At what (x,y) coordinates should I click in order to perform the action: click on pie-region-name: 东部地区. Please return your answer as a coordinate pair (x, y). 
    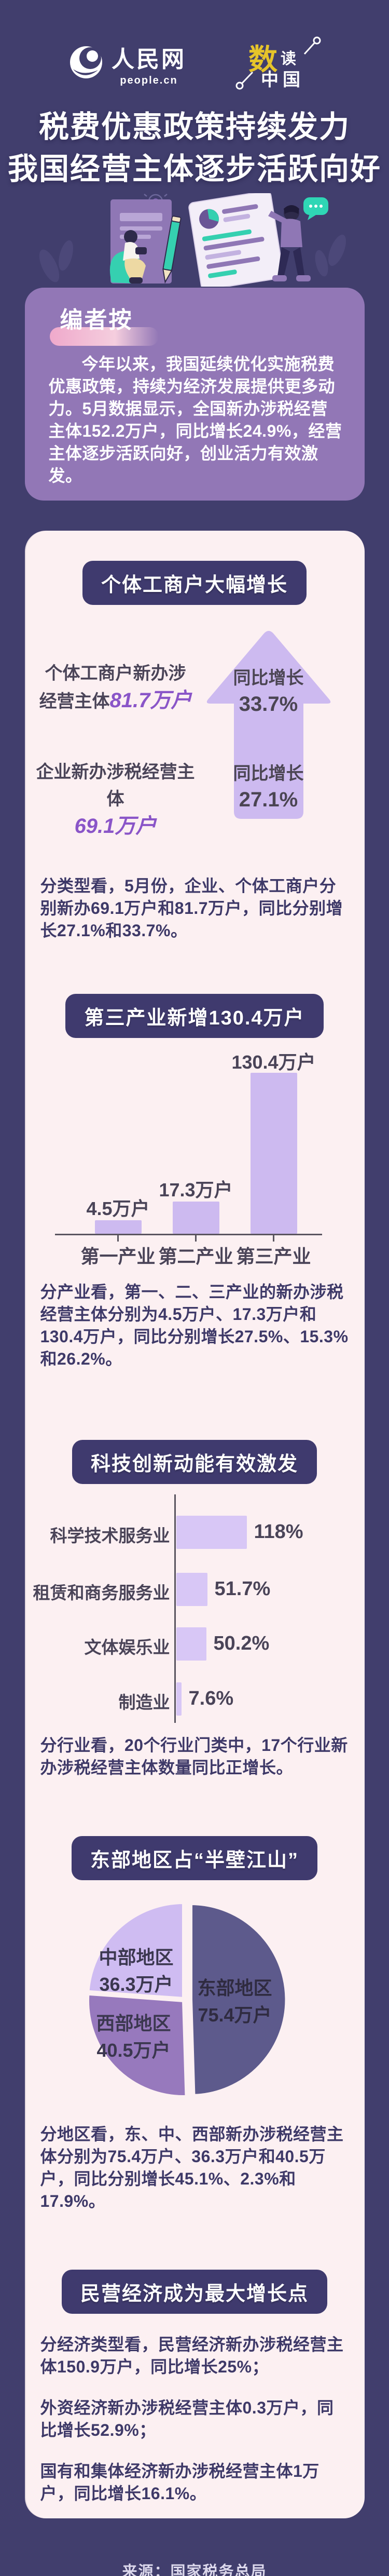
    Looking at the image, I should click on (234, 1988).